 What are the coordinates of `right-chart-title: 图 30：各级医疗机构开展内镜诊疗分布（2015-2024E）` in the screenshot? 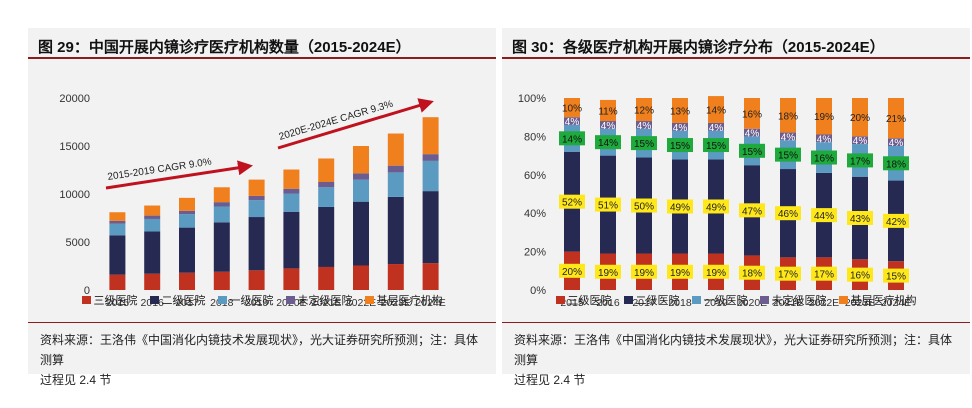 It's located at (698, 47).